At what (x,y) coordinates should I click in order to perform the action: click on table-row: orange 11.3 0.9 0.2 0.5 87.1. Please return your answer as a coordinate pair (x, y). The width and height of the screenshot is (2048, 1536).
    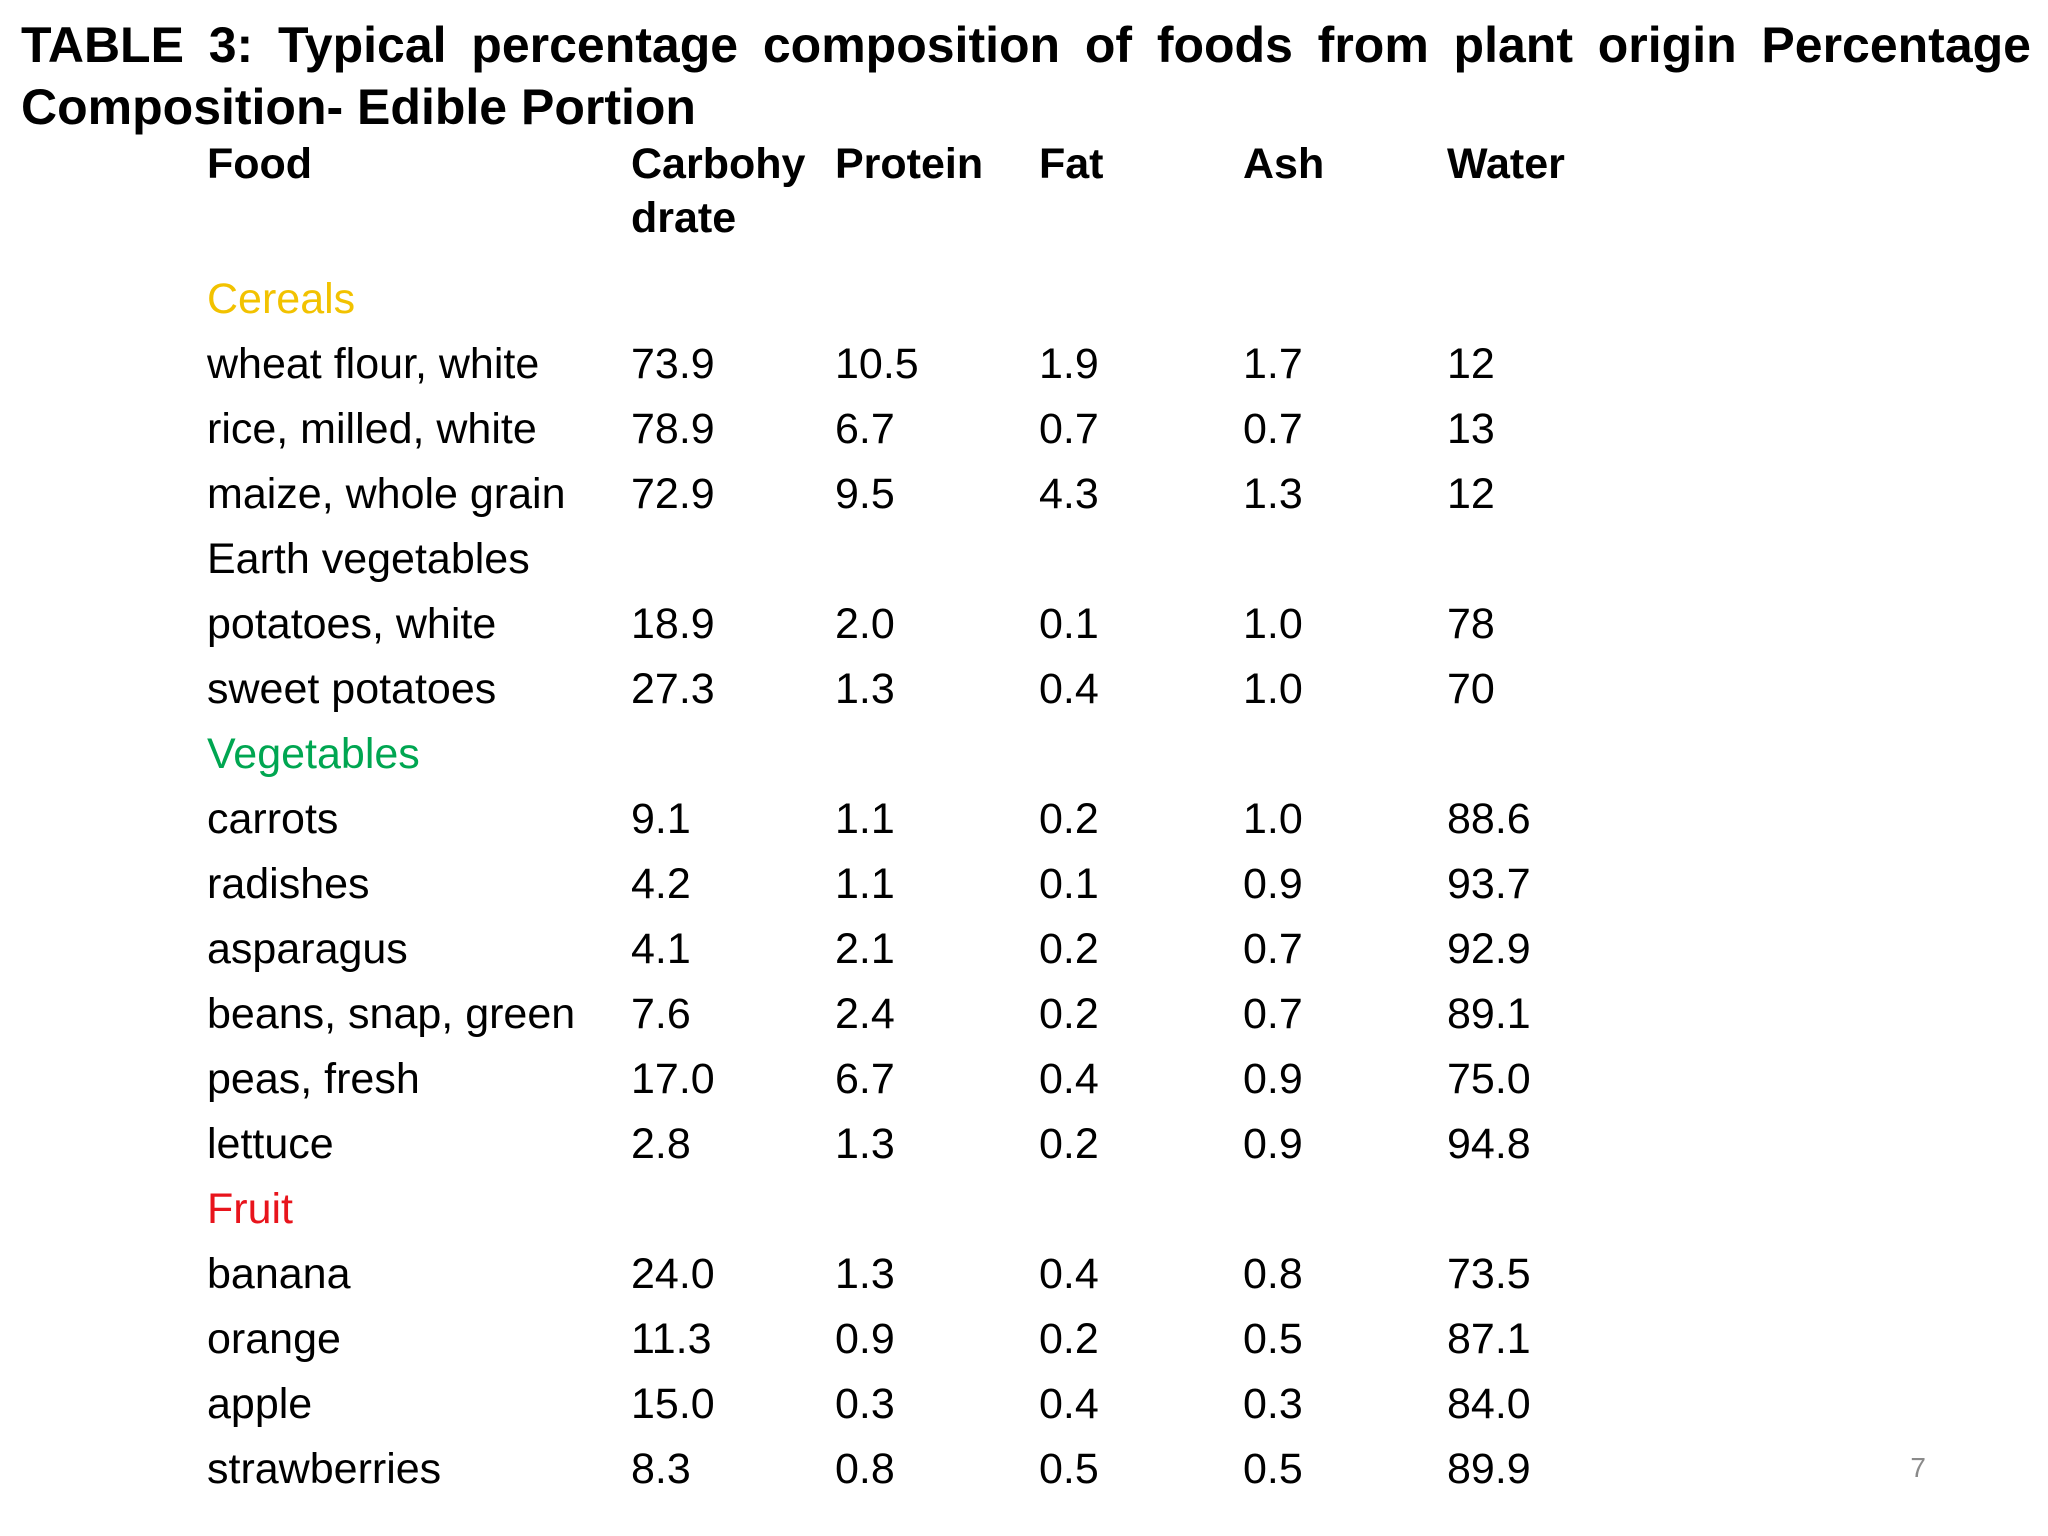
    Looking at the image, I should click on (929, 1339).